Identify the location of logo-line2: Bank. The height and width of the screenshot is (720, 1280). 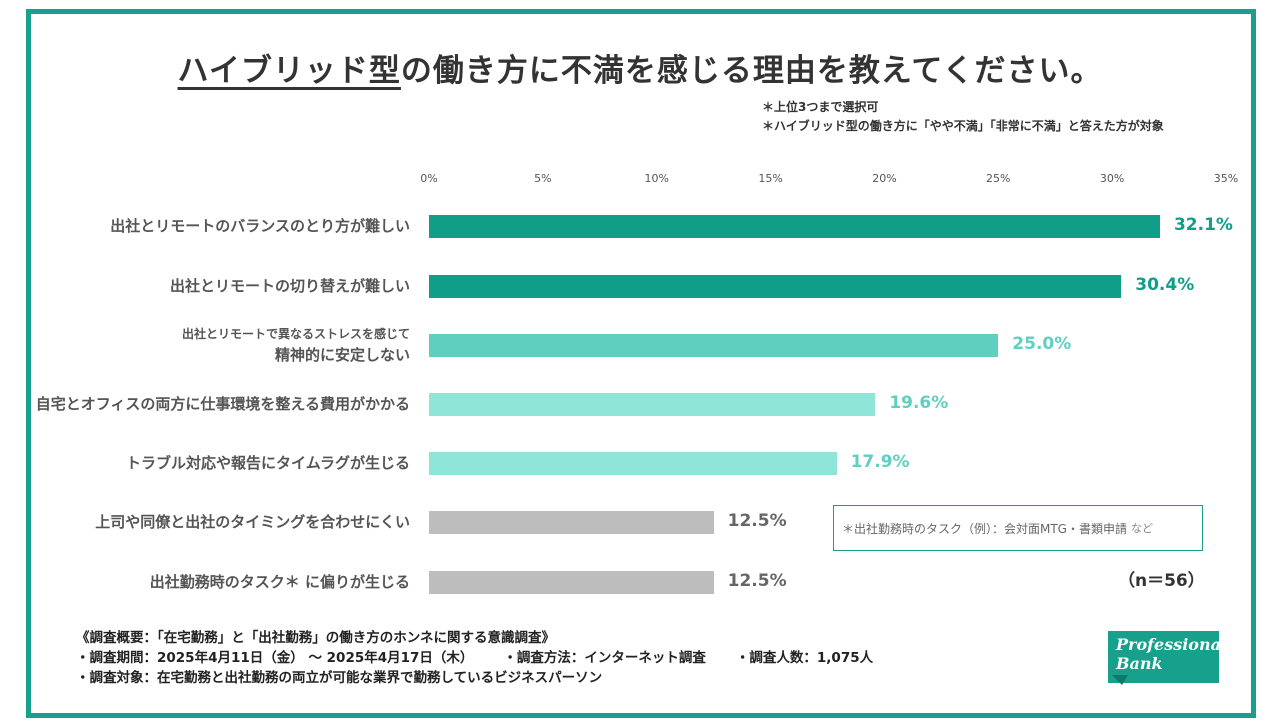
(1139, 663).